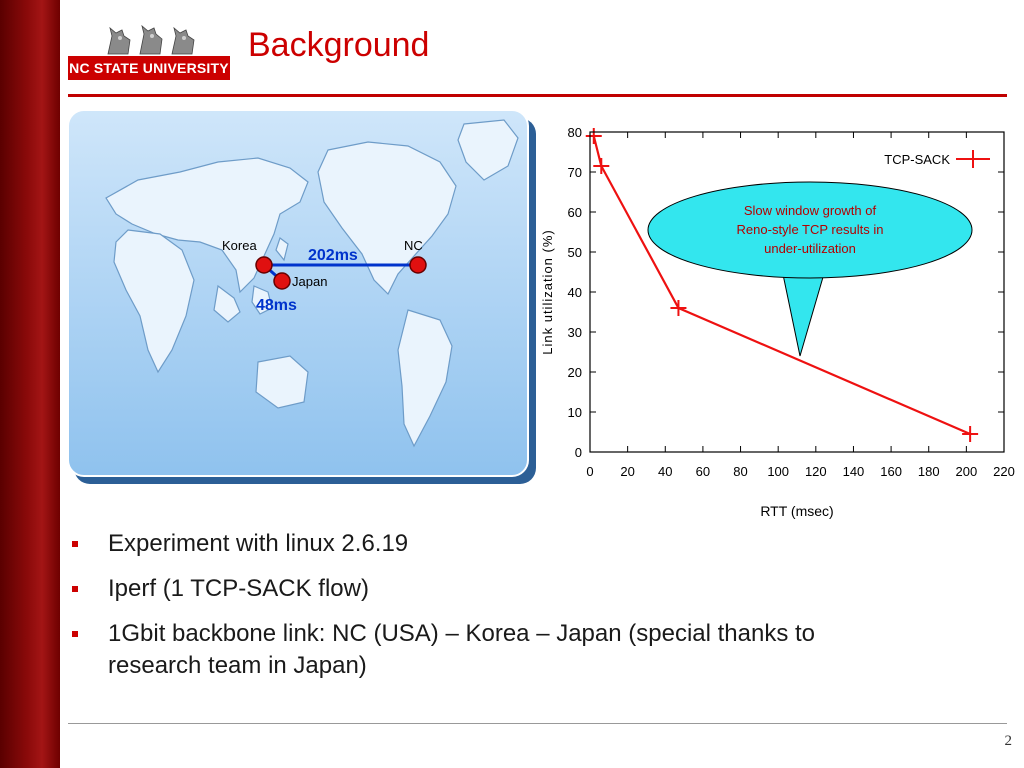  Describe the element at coordinates (796, 511) in the screenshot. I see `chart-x-axis-label: RTT (msec)` at that location.